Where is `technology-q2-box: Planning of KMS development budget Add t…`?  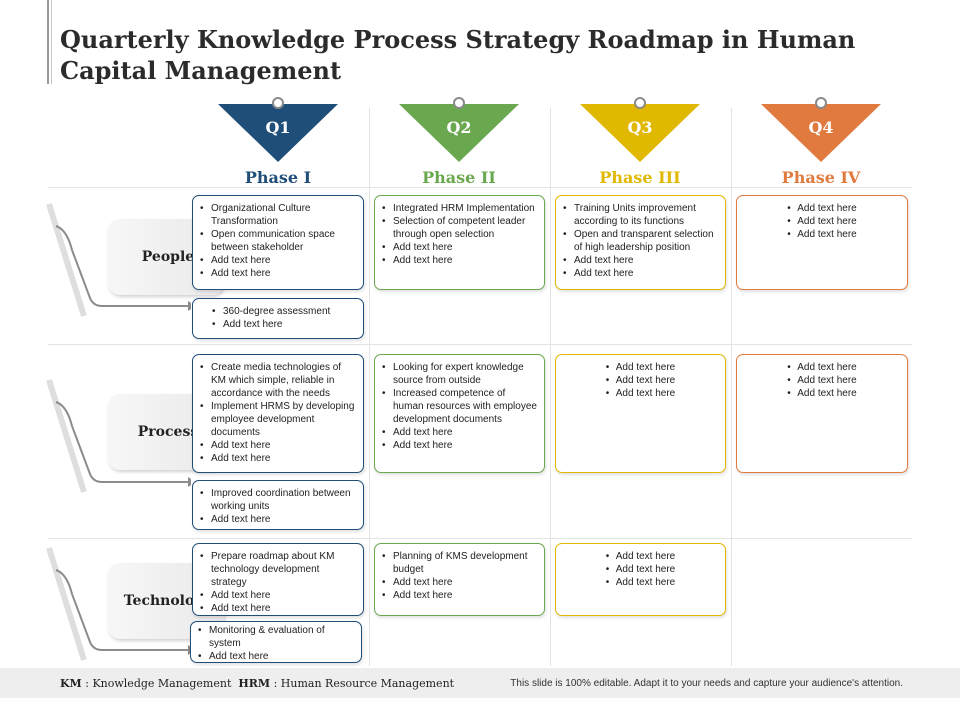
technology-q2-box: Planning of KMS development budget Add t… is located at coordinates (459, 579).